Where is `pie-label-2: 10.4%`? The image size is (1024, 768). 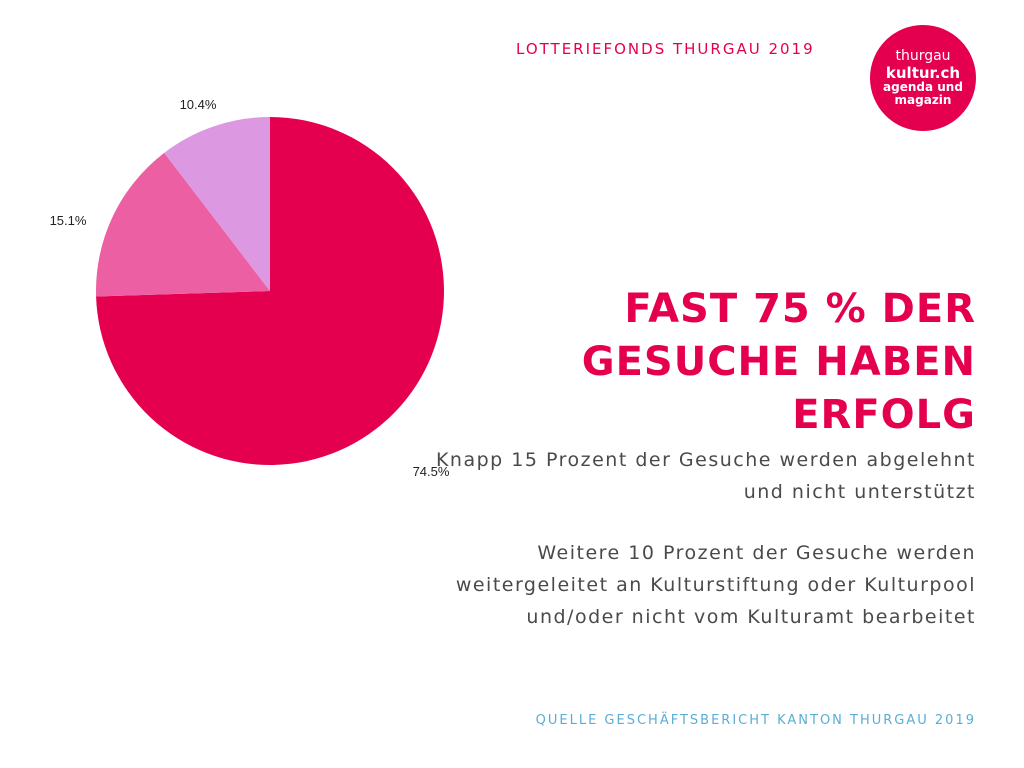
pie-label-2: 10.4% is located at coordinates (198, 104).